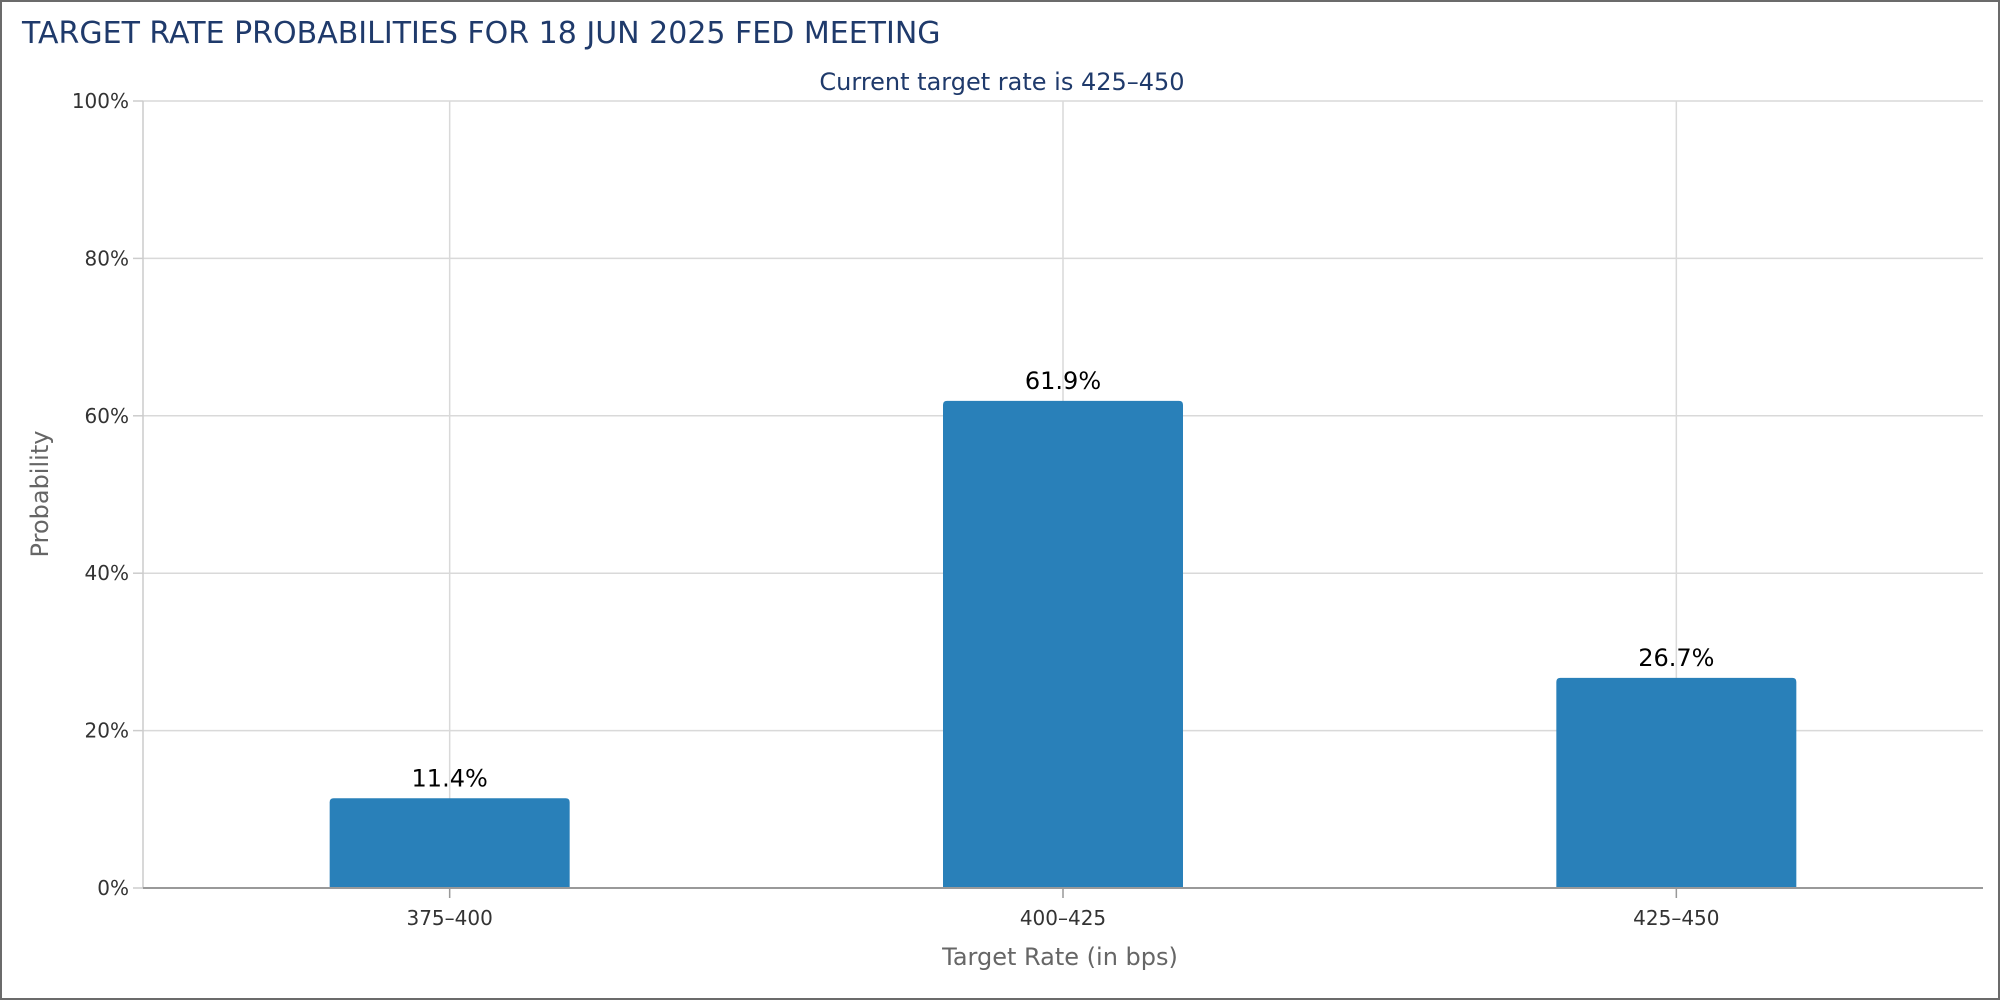 This screenshot has width=2000, height=1000. What do you see at coordinates (40, 494) in the screenshot?
I see `y-axis-title: Probability` at bounding box center [40, 494].